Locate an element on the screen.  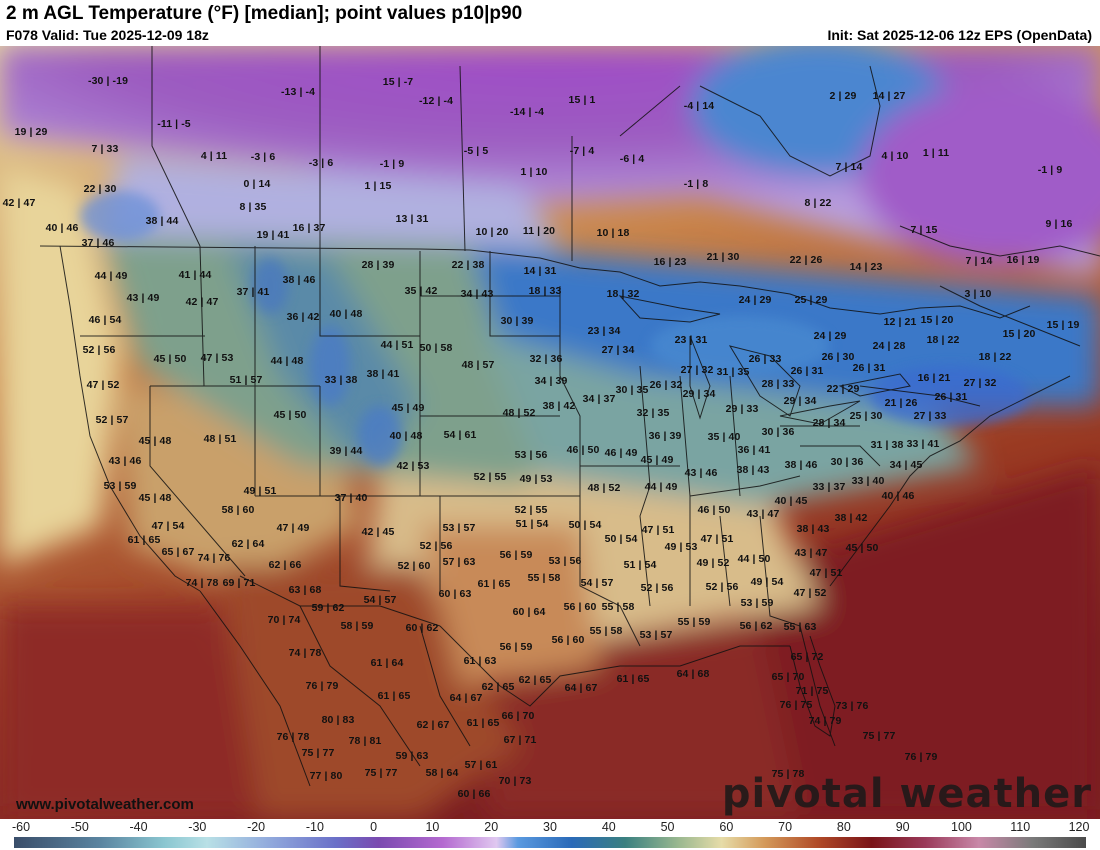
point-value-label: 16 | 21 is located at coordinates (934, 378).